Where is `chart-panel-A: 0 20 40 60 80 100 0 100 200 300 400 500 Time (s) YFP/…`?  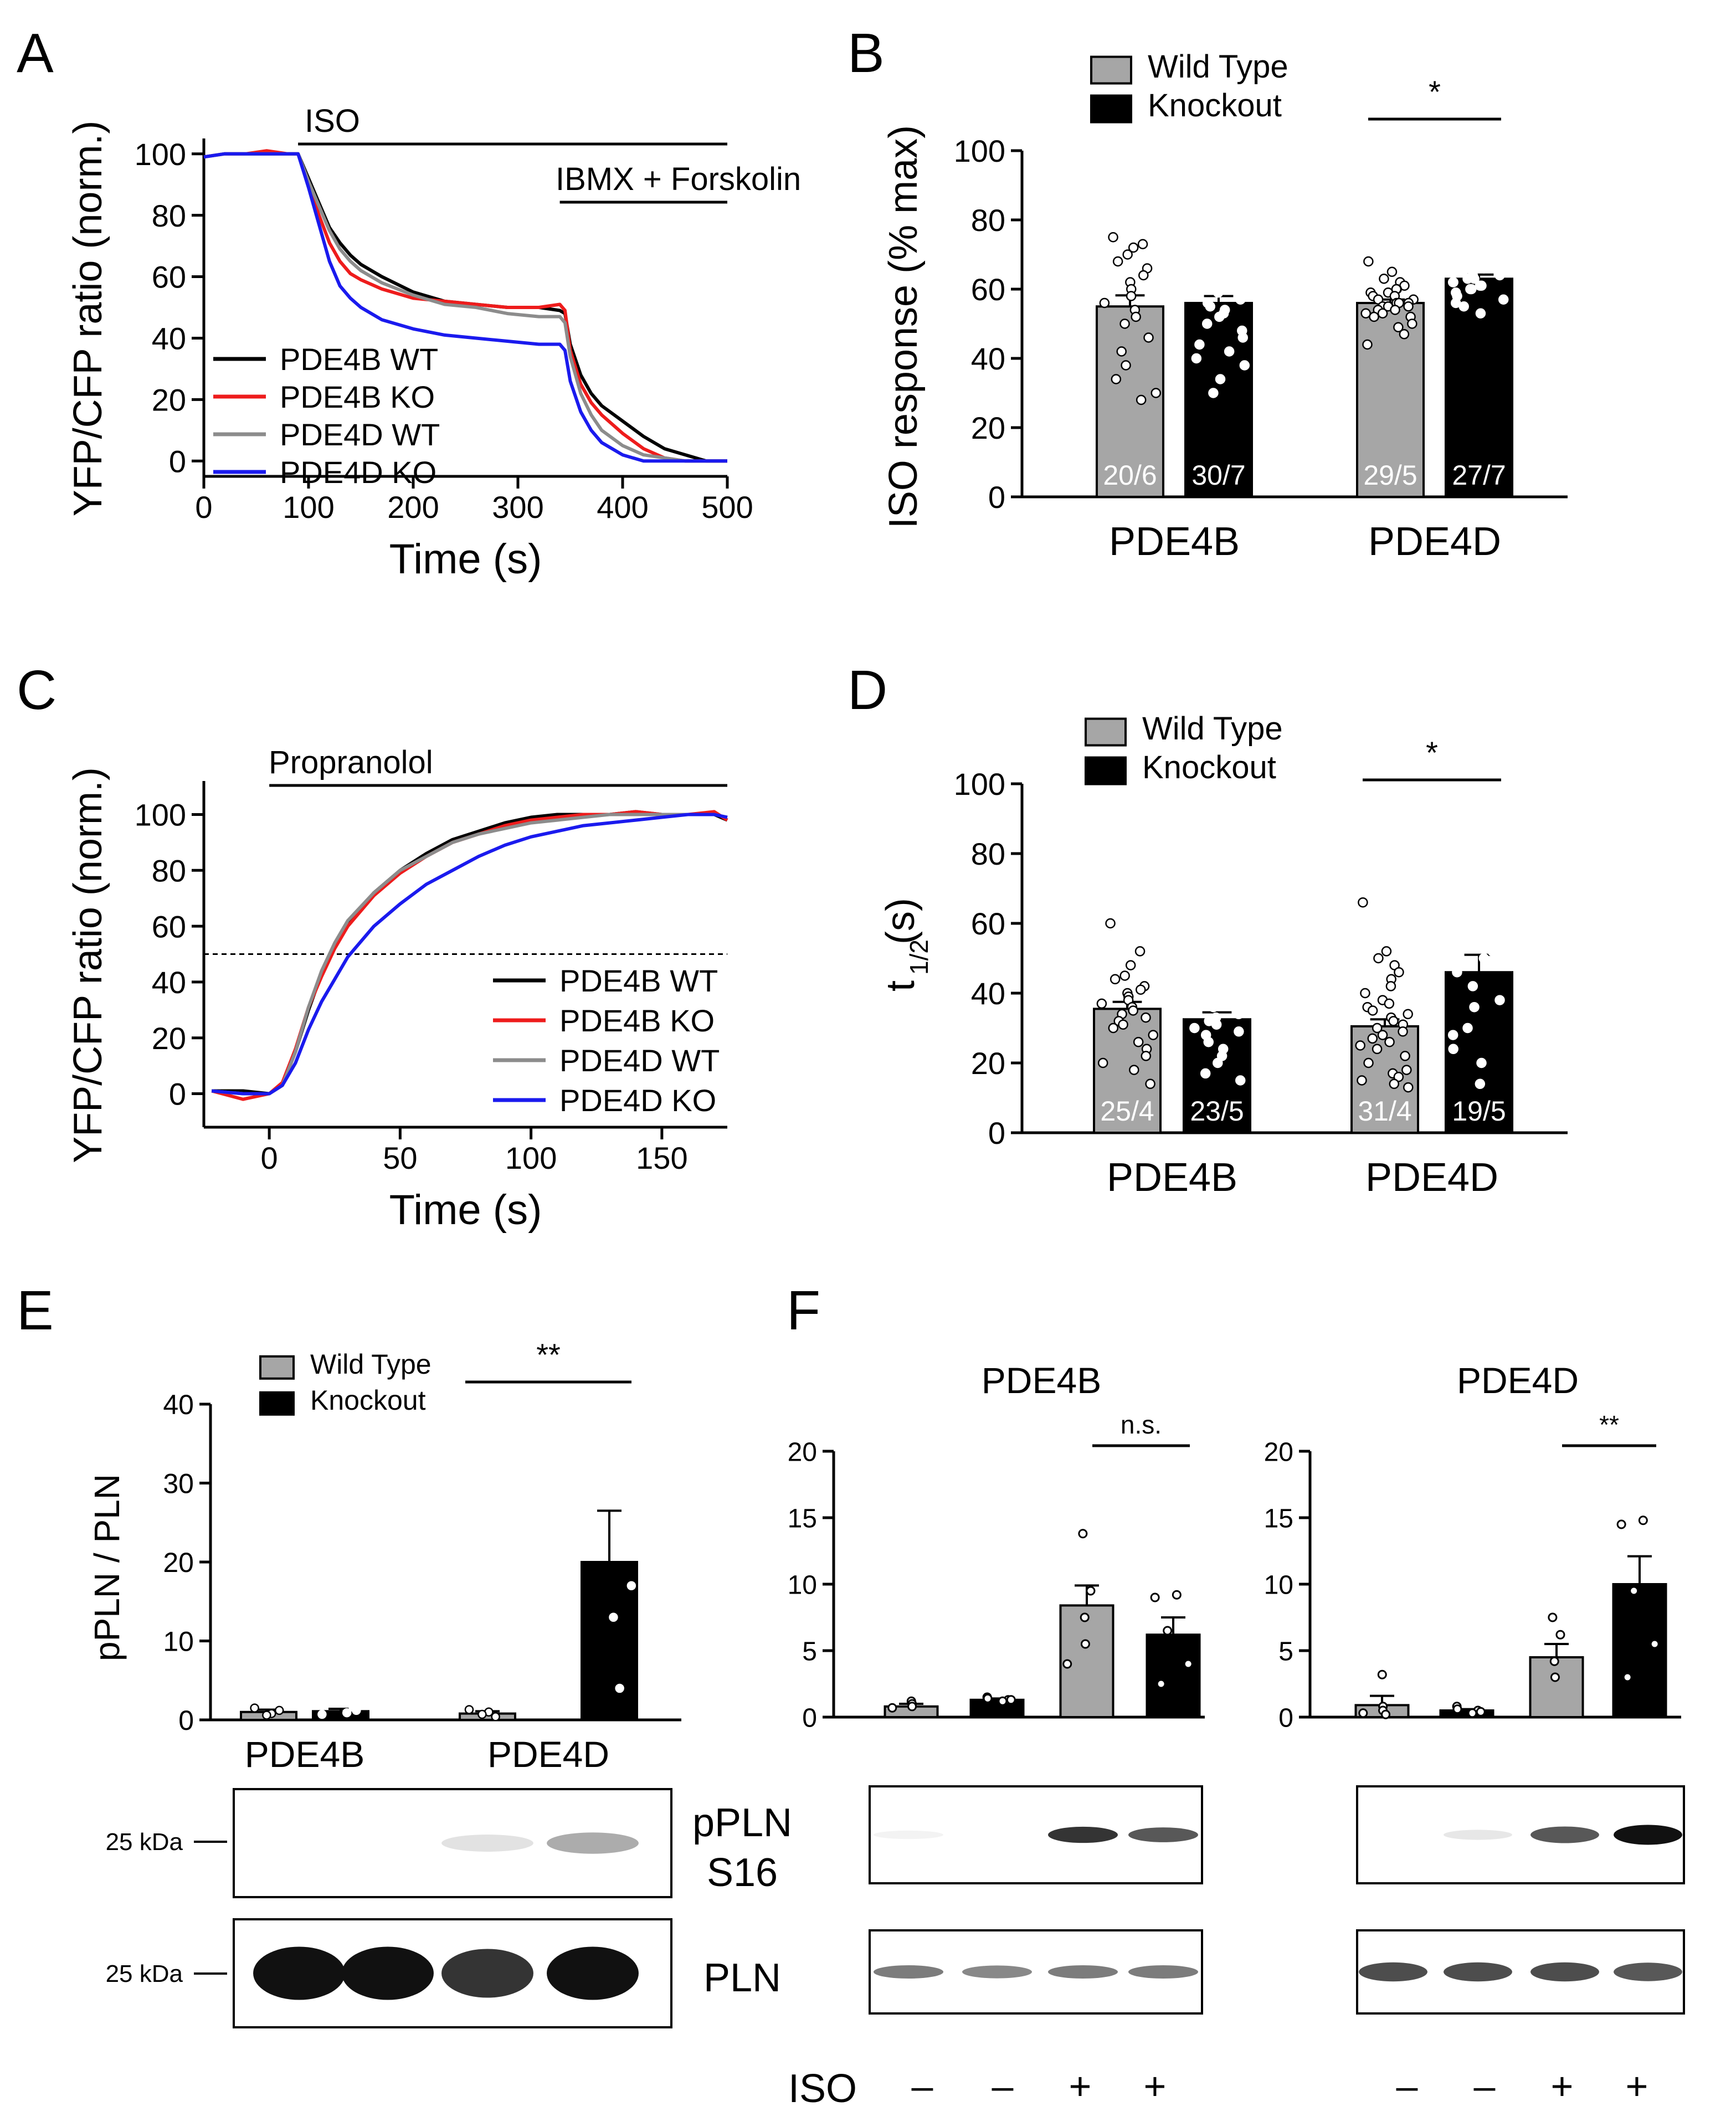
chart-panel-A: 0 20 40 60 80 100 0 100 200 300 400 500 Time (s) YFP/… is located at coordinates (433, 343).